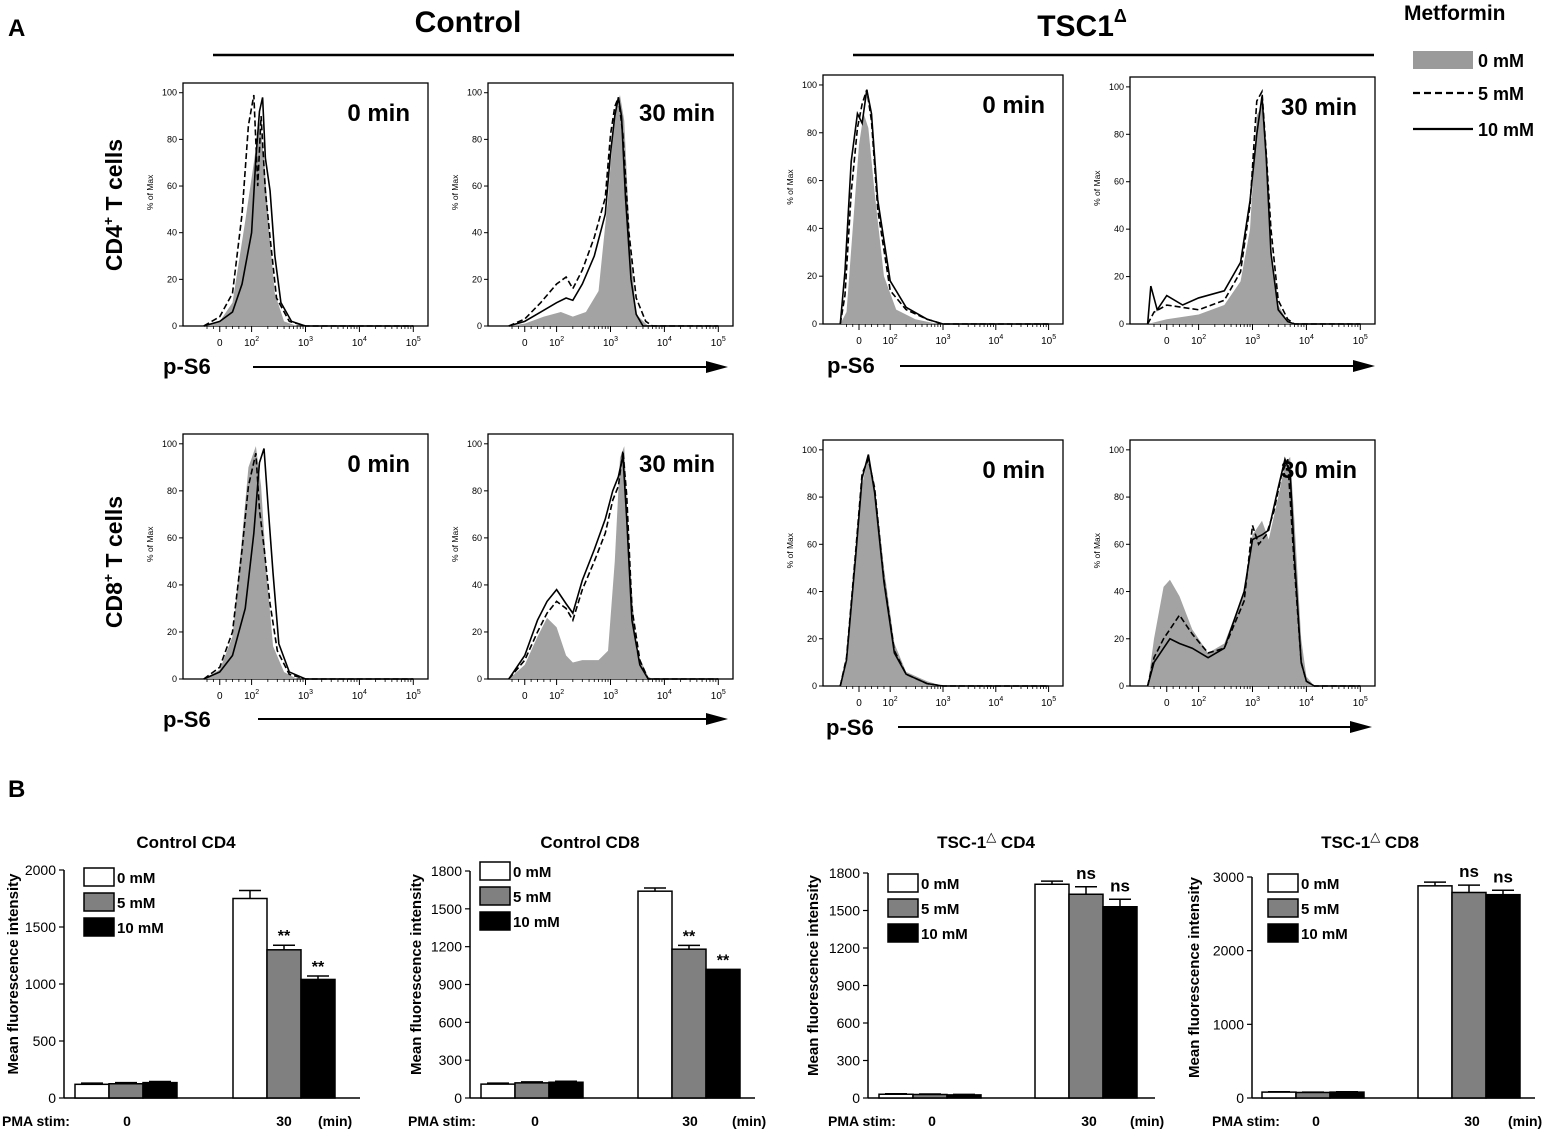  I want to click on row-label-main: CD8, so click(114, 605).